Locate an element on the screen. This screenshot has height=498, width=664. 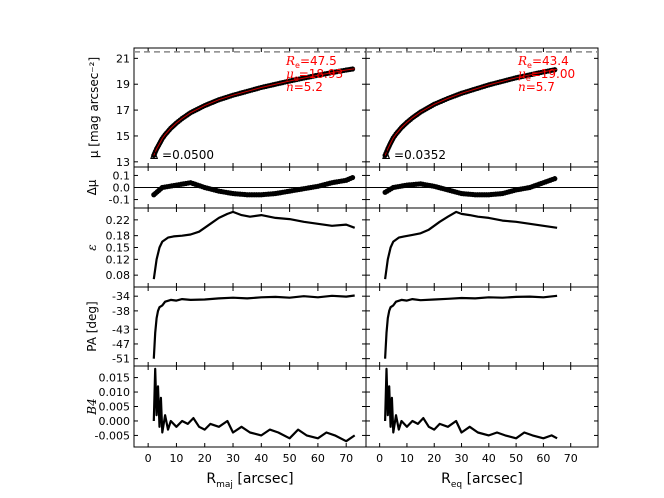
y-tick-label: 15 is located at coordinates (123, 136).